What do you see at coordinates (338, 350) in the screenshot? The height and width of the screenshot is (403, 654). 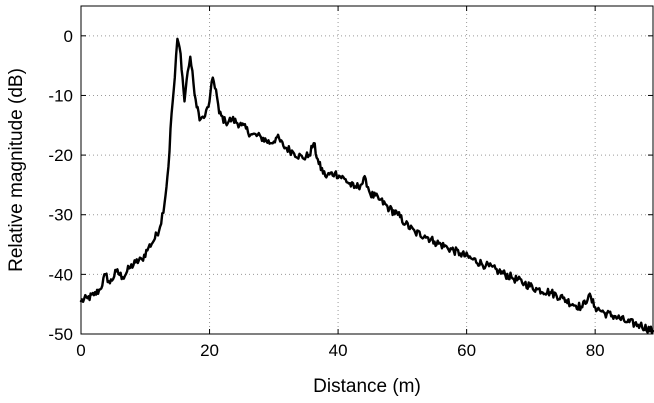 I see `x-tick-label: 40` at bounding box center [338, 350].